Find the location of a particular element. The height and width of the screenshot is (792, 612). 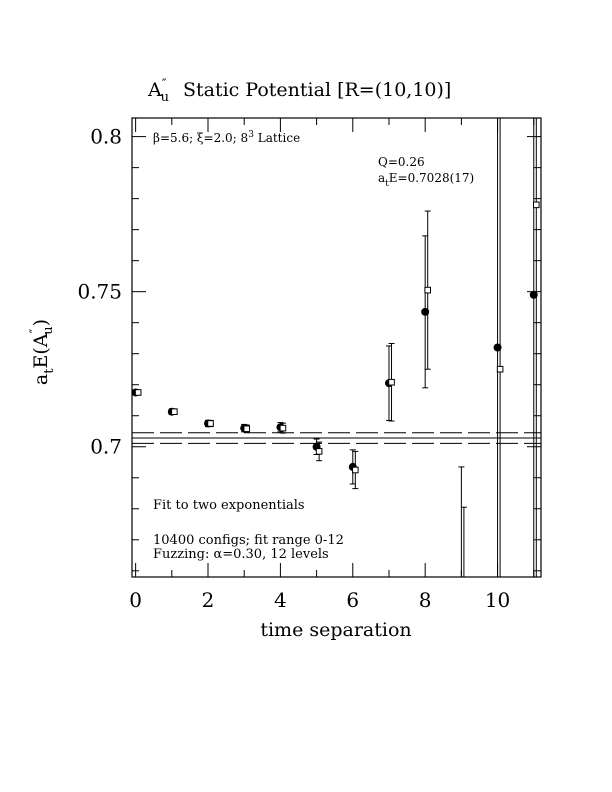

energy-annotation: atE=0.7028(17) is located at coordinates (426, 180).